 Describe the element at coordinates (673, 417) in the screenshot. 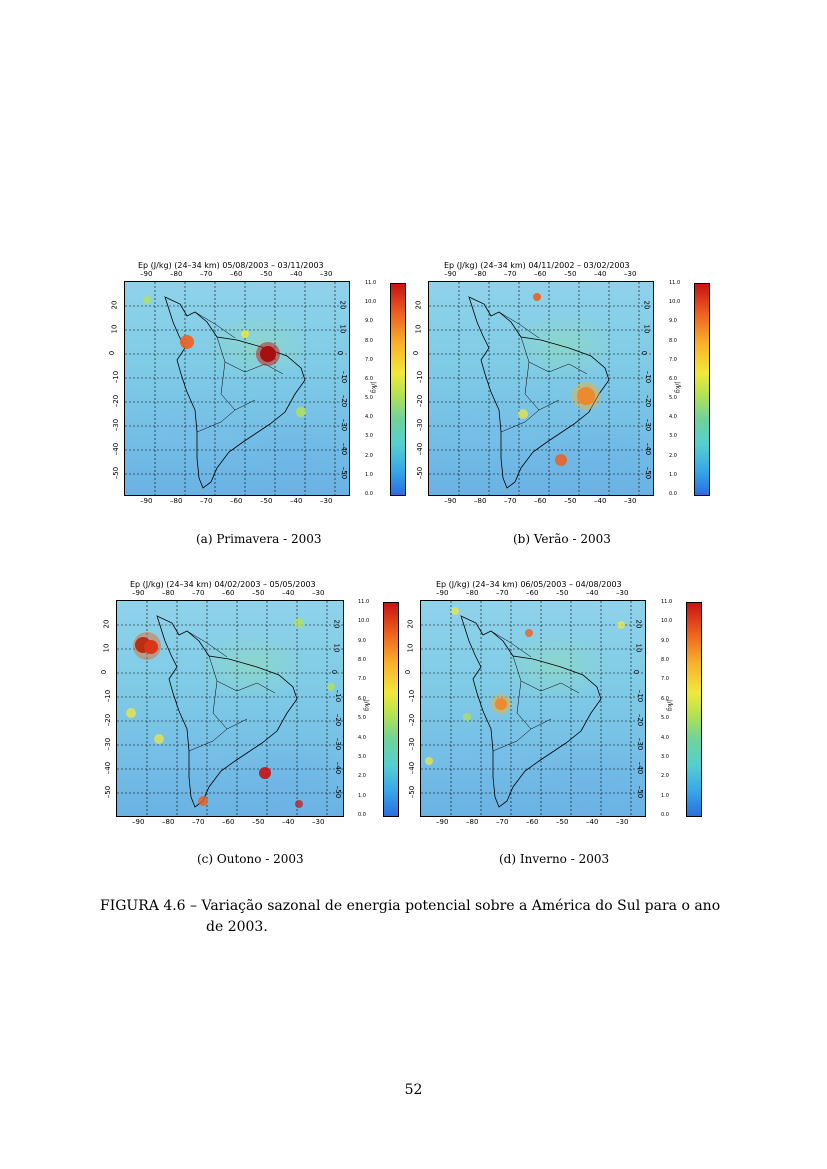

I see `colorbar-tick-label: 4.0` at that location.